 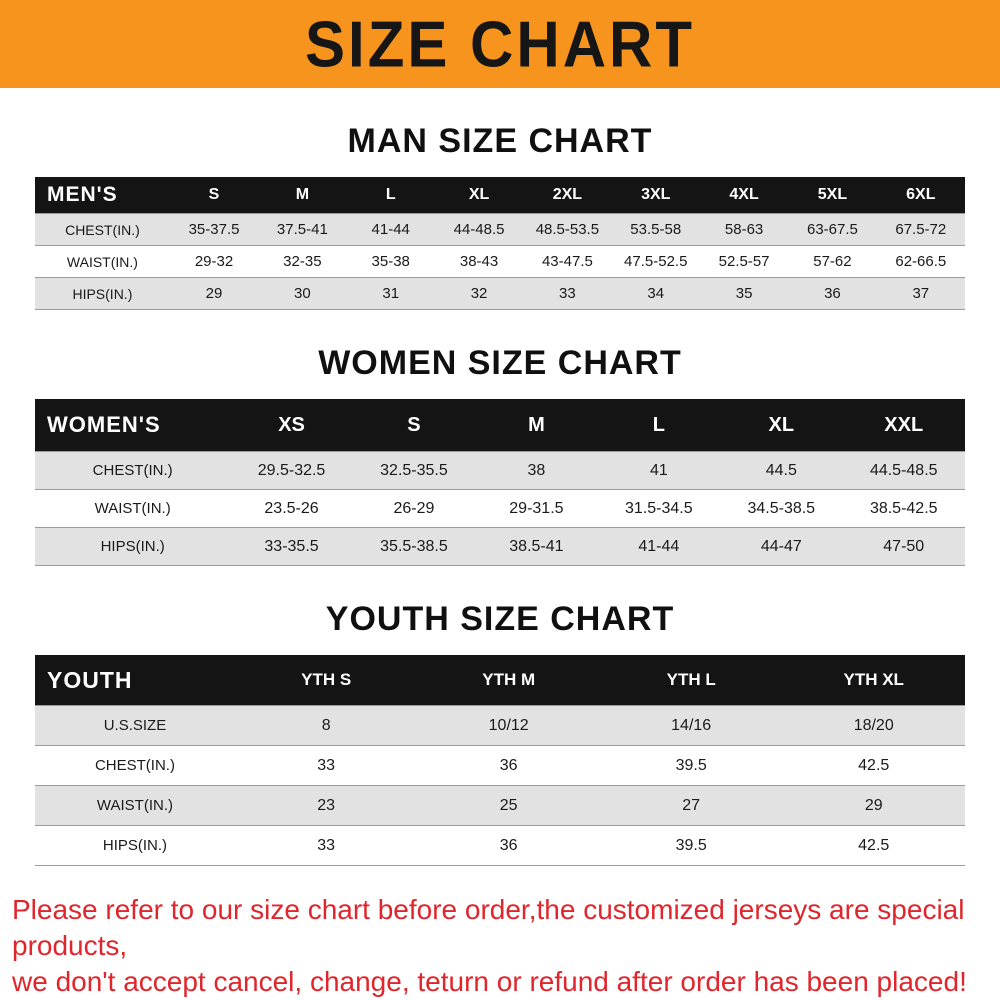 I want to click on section-heading: WOMEN SIZE CHART, so click(x=500, y=363).